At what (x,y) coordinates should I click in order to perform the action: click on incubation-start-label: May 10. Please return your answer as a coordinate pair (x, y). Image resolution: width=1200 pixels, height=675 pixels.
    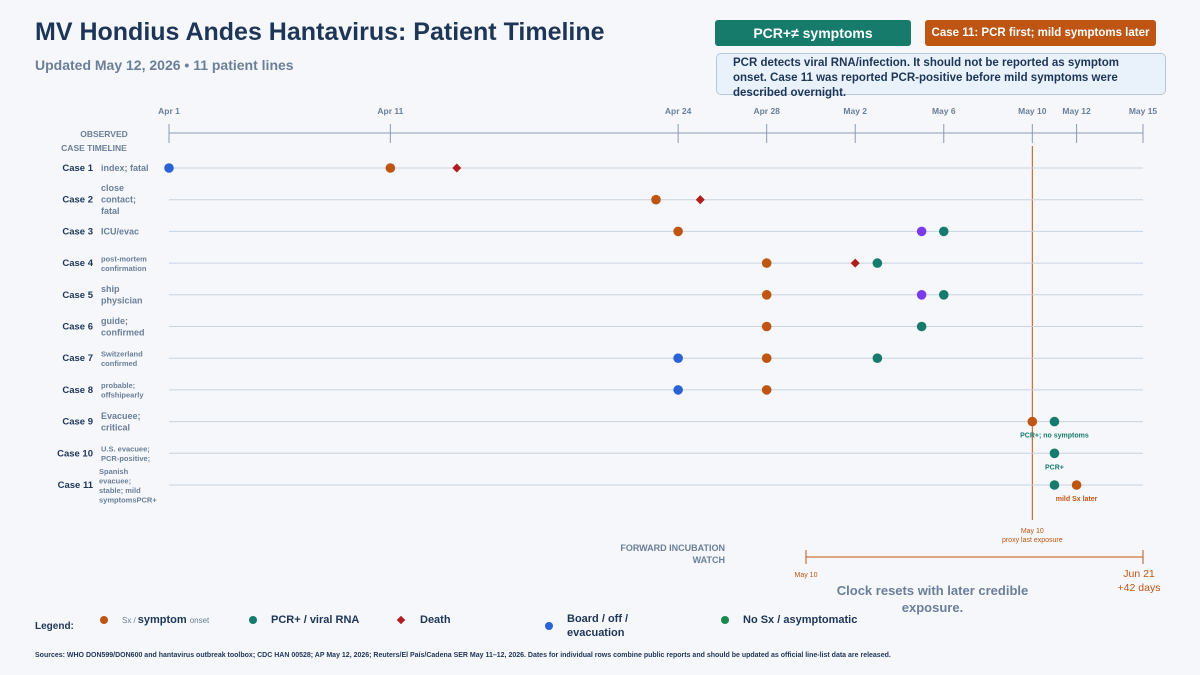
    Looking at the image, I should click on (806, 575).